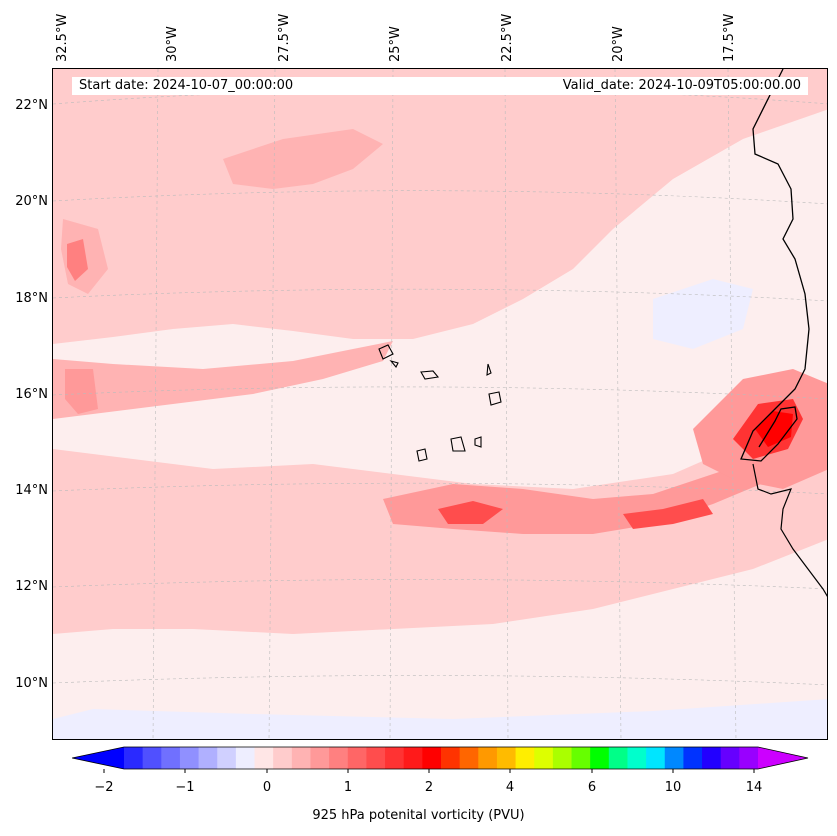  Describe the element at coordinates (668, 514) in the screenshot. I see `pv-contour-band-13n-strong-east` at that location.